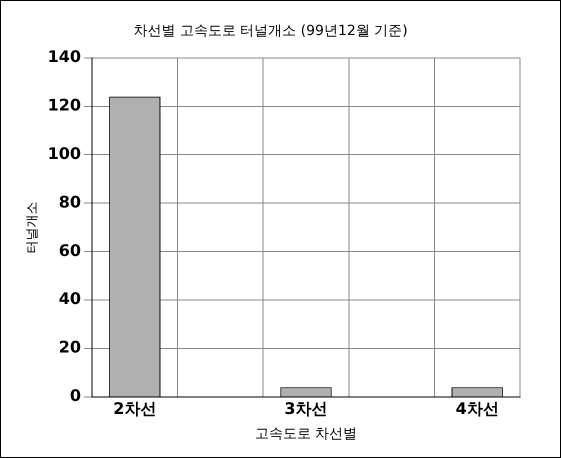 The height and width of the screenshot is (458, 561). Describe the element at coordinates (134, 408) in the screenshot. I see `x-tick-label: 2차선` at that location.